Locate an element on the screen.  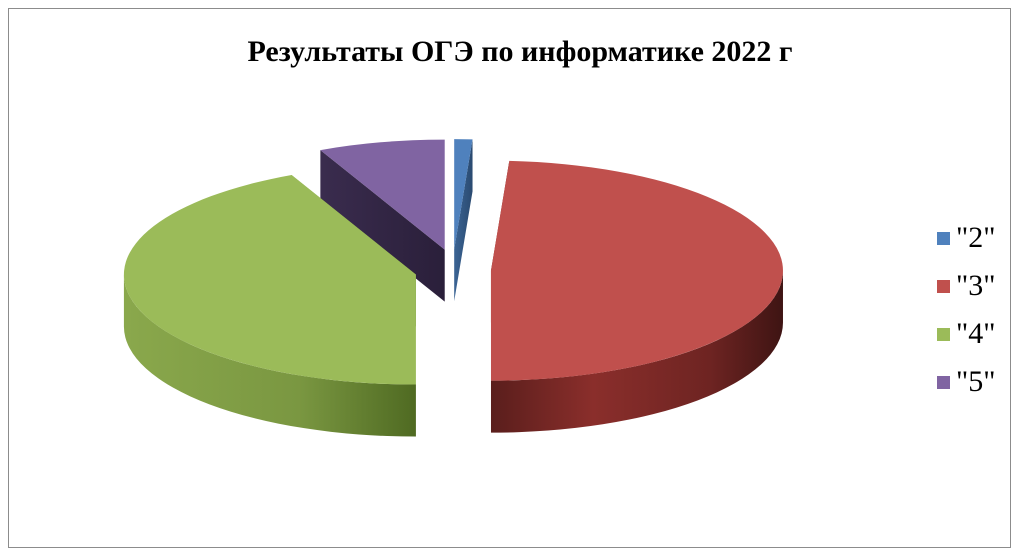
legend-label: "2" is located at coordinates (976, 237).